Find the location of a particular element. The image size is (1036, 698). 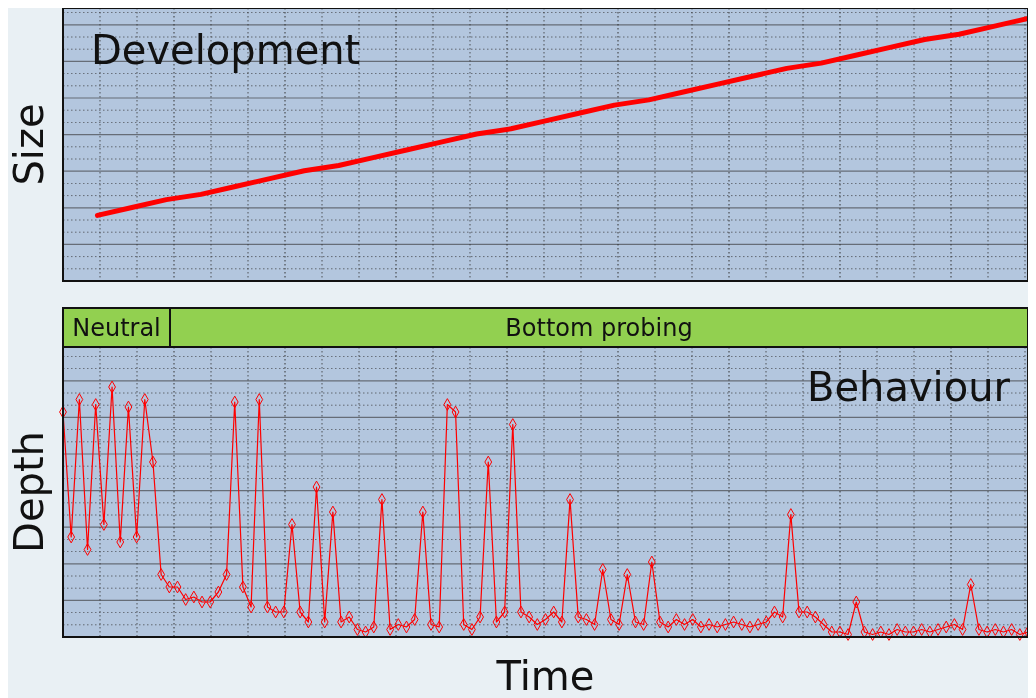

y-axis-title: Depth is located at coordinates (29, 492).